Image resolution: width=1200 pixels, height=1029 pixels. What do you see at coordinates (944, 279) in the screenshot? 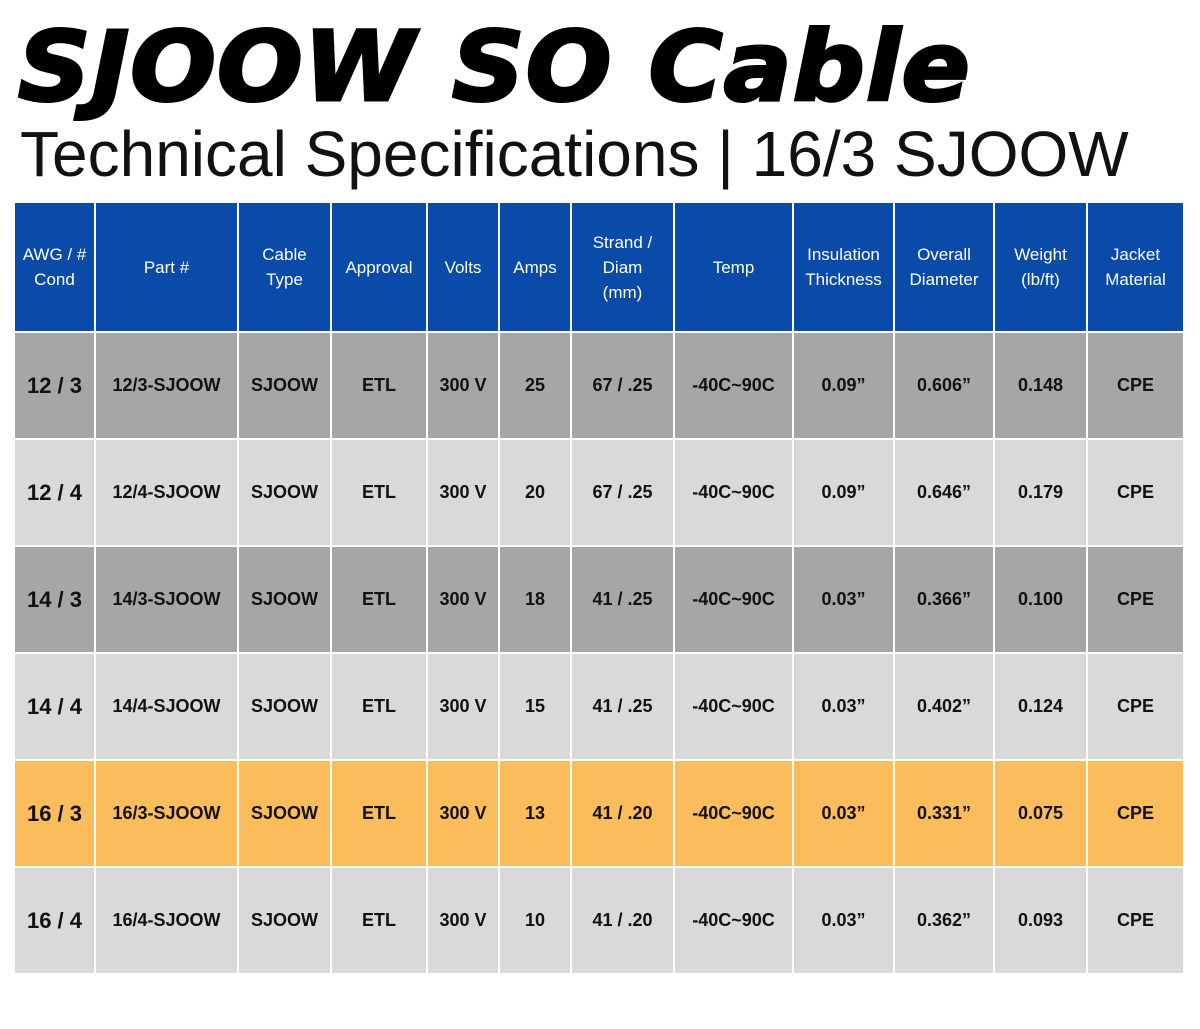
I see `header-text: Diameter` at bounding box center [944, 279].